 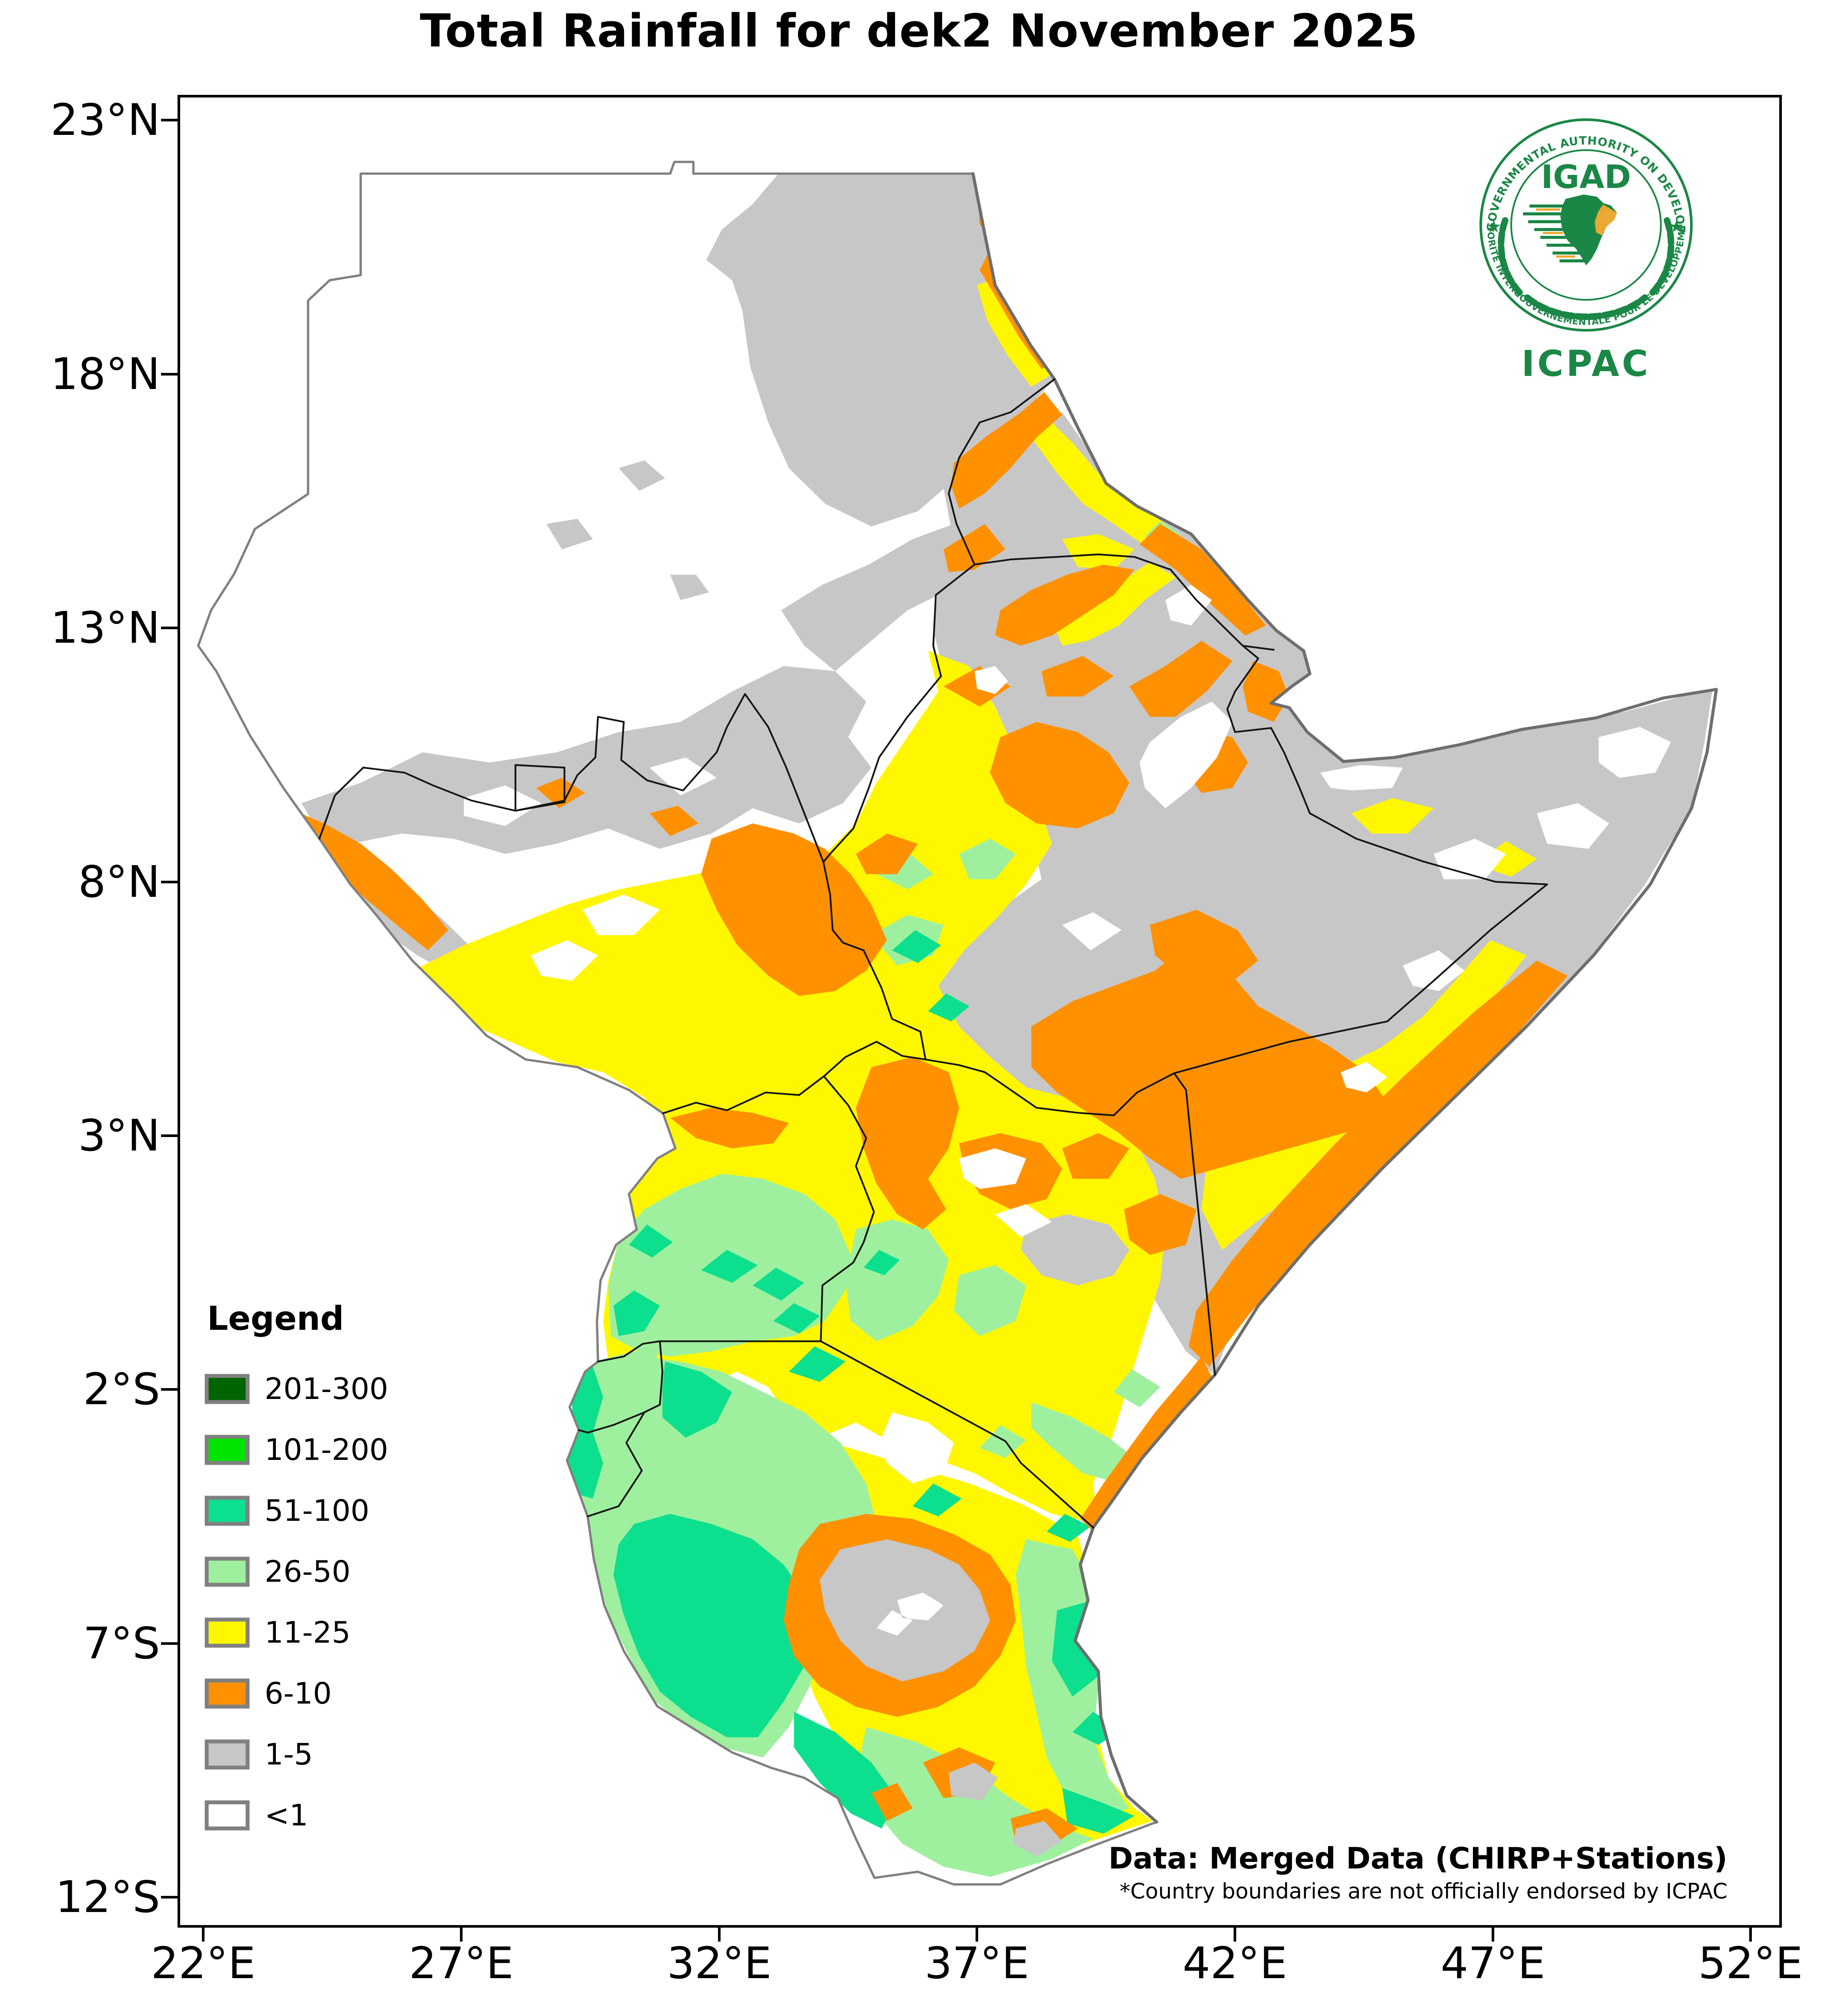 What do you see at coordinates (1235, 1964) in the screenshot?
I see `x-label-42e: 42°E` at bounding box center [1235, 1964].